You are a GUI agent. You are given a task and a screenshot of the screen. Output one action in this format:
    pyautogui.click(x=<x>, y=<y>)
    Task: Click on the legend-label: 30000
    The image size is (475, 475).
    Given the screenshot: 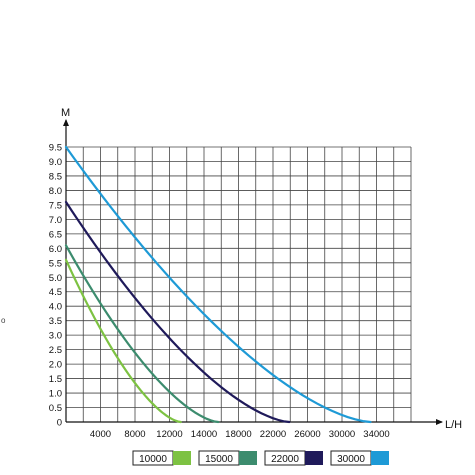 What is the action you would take?
    pyautogui.click(x=351, y=459)
    